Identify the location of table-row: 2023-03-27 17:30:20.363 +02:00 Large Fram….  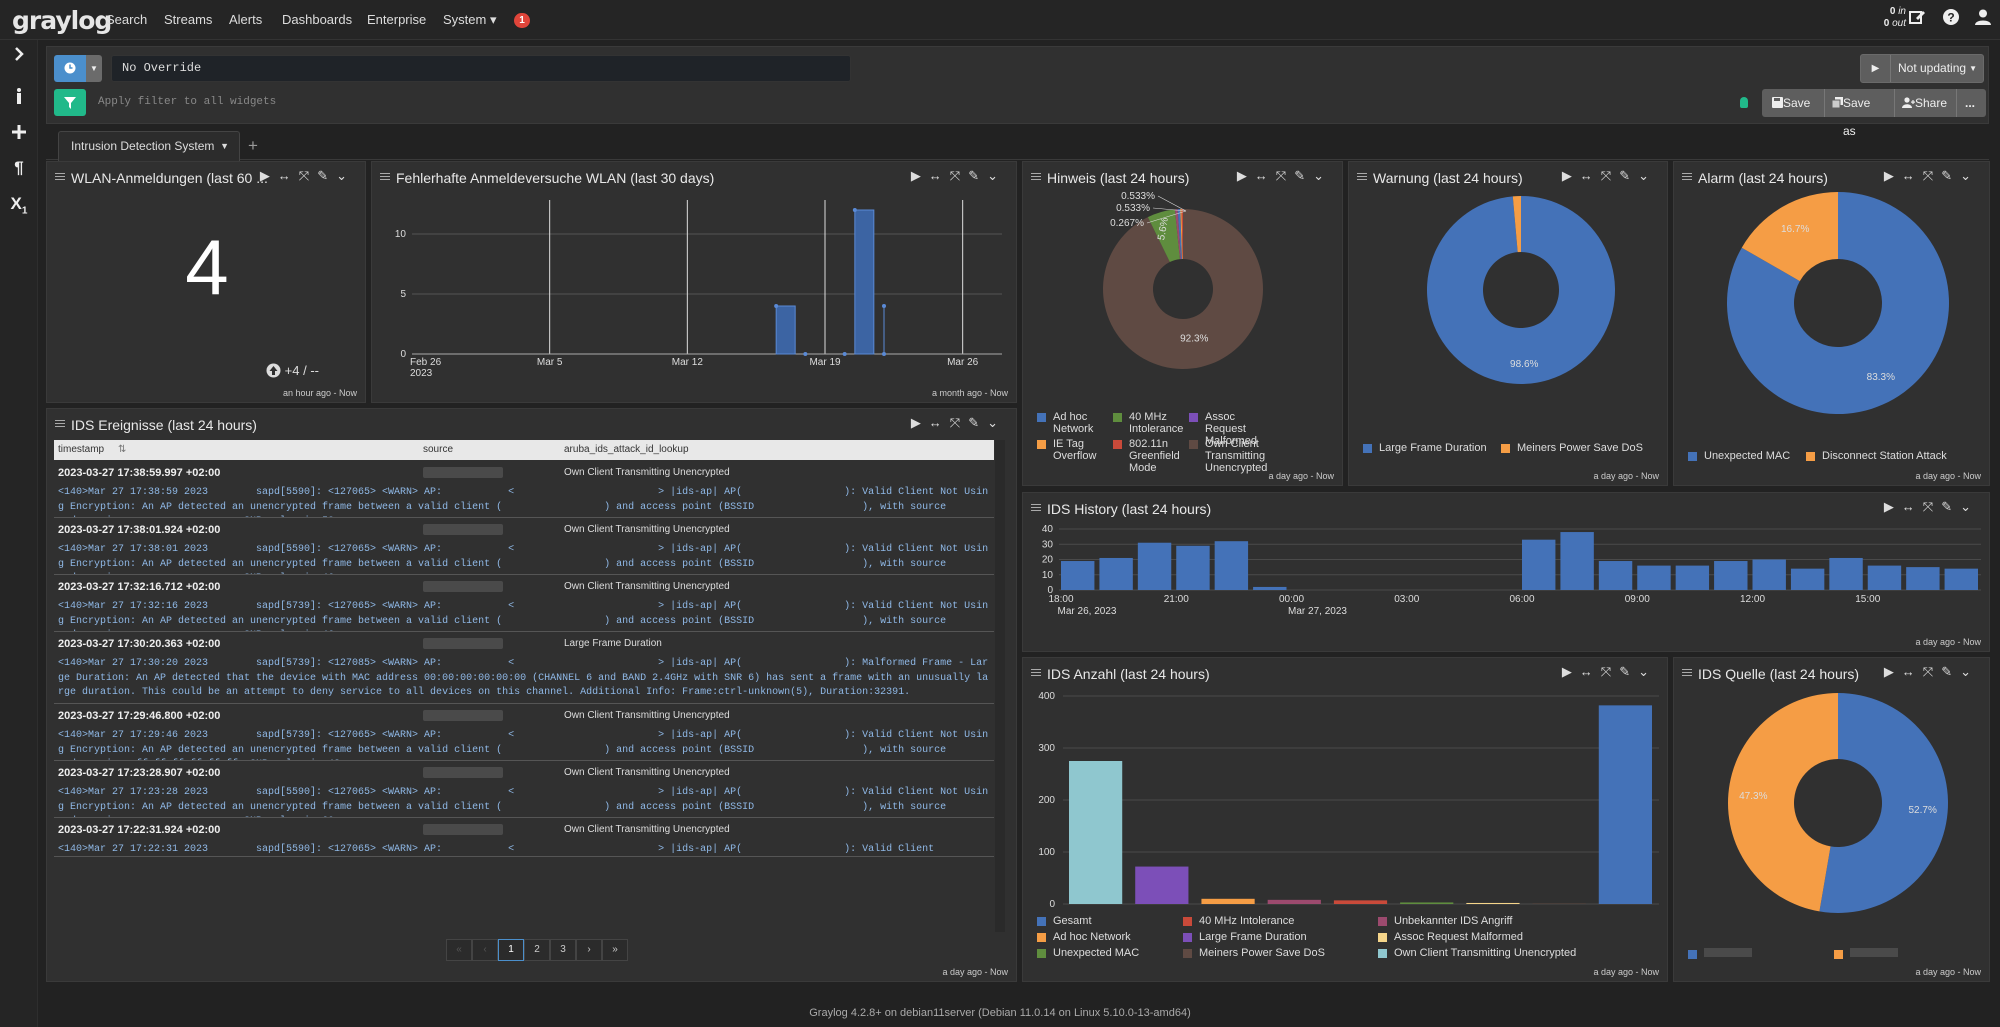
(524, 668).